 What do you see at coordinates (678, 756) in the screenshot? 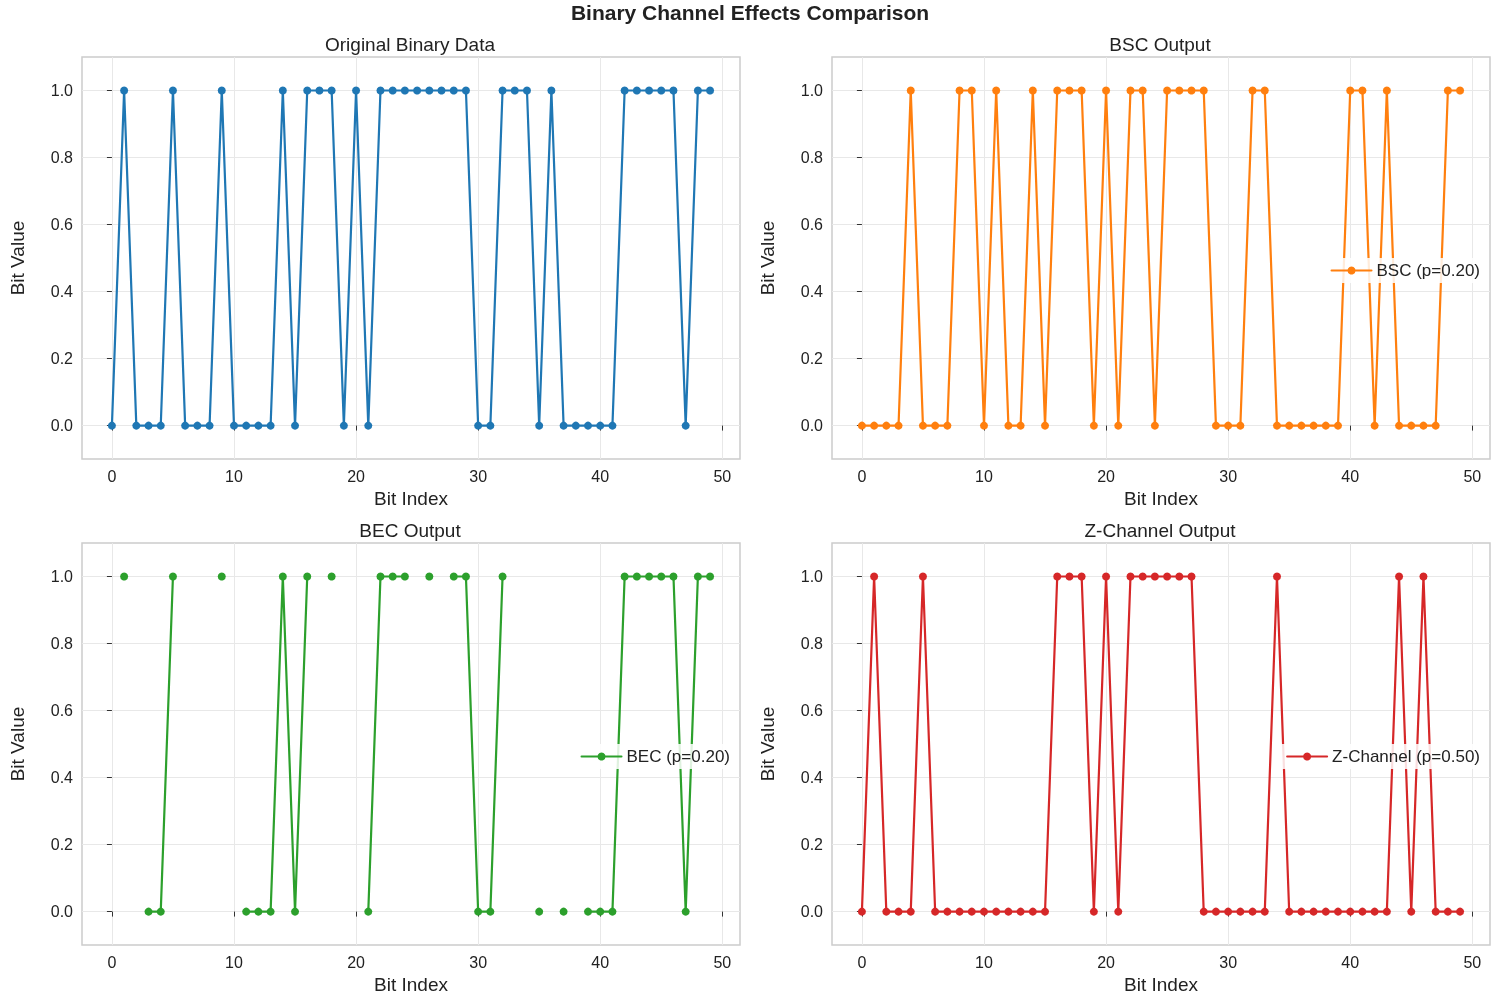
I see `legend-label: BEC (p=0.20)` at bounding box center [678, 756].